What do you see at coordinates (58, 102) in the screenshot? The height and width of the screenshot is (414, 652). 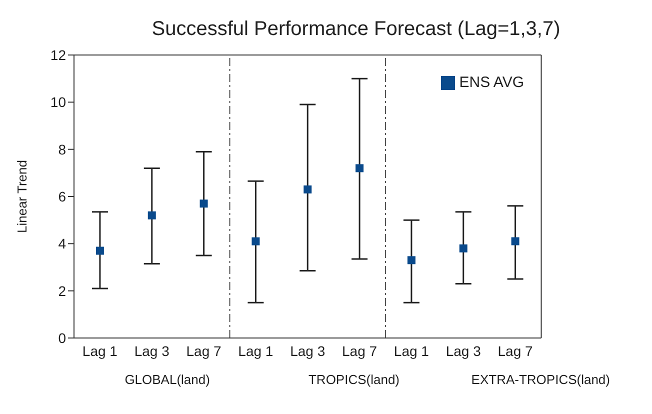 I see `y-tick-label: 10` at bounding box center [58, 102].